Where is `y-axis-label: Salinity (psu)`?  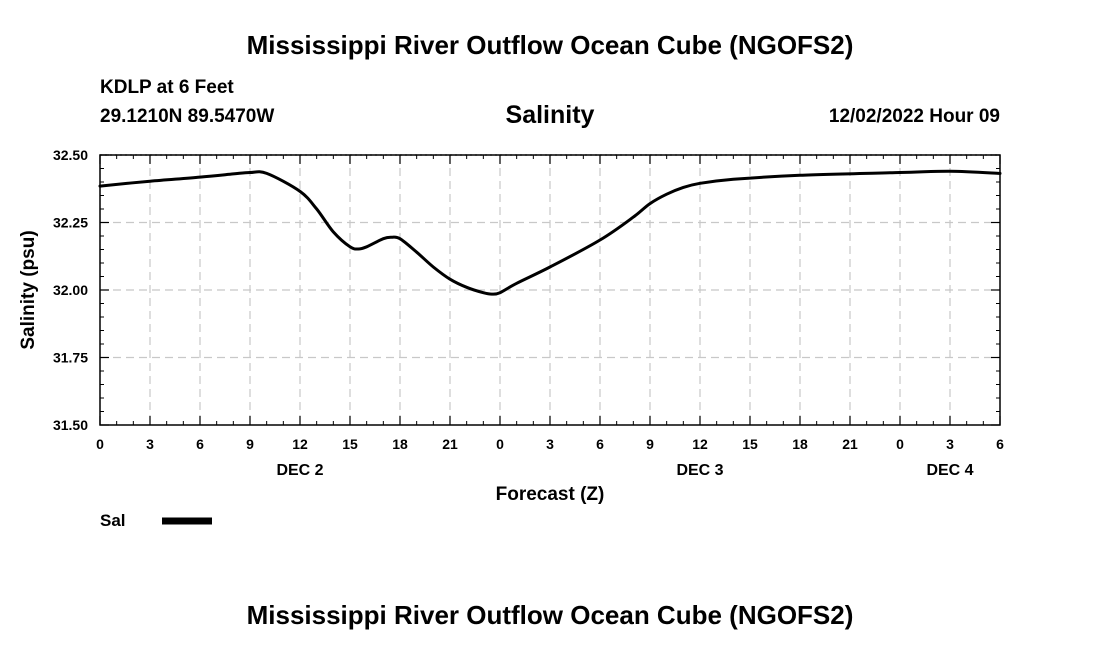 y-axis-label: Salinity (psu) is located at coordinates (28, 289).